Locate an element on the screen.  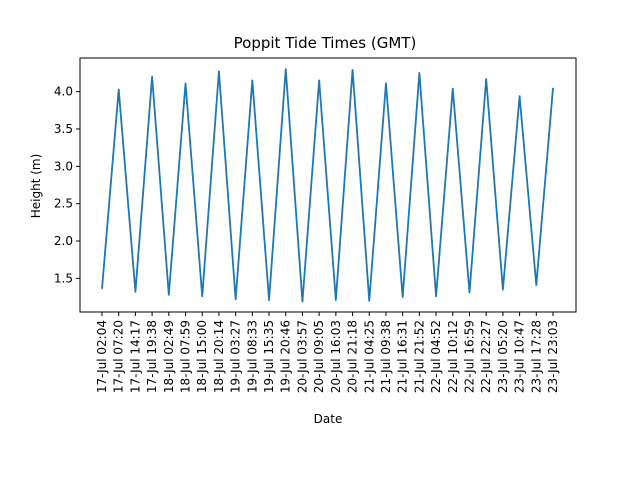
x-tick-label: 23-Jul 10:47 is located at coordinates (520, 356).